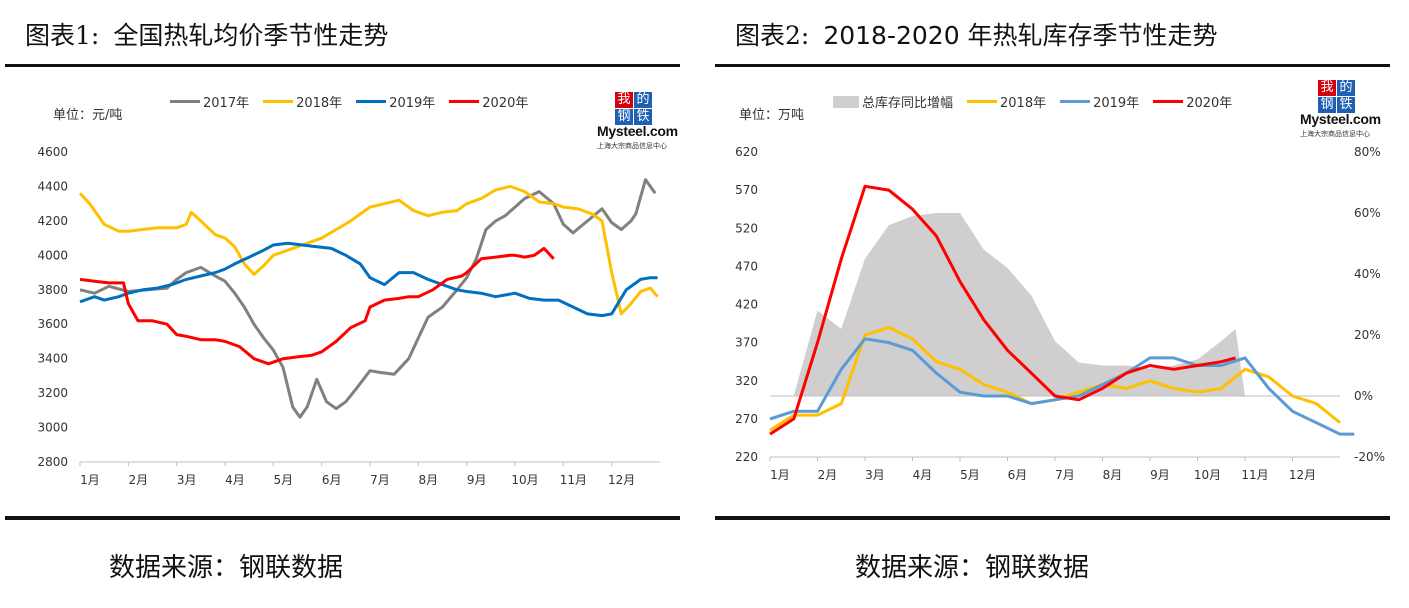 The height and width of the screenshot is (608, 1409). Describe the element at coordinates (52, 255) in the screenshot. I see `y-tick-label: 4000` at that location.